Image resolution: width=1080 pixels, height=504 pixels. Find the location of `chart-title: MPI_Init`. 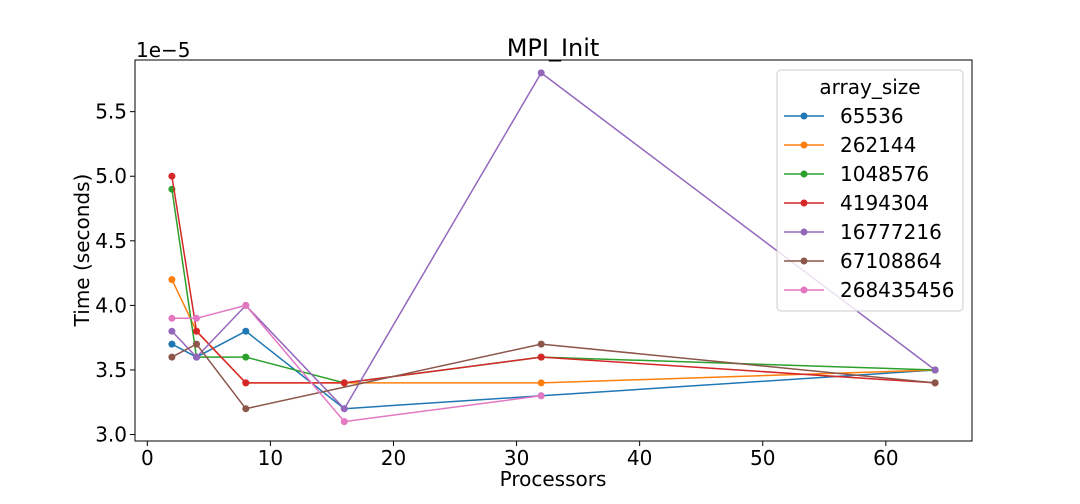

chart-title: MPI_Init is located at coordinates (553, 48).